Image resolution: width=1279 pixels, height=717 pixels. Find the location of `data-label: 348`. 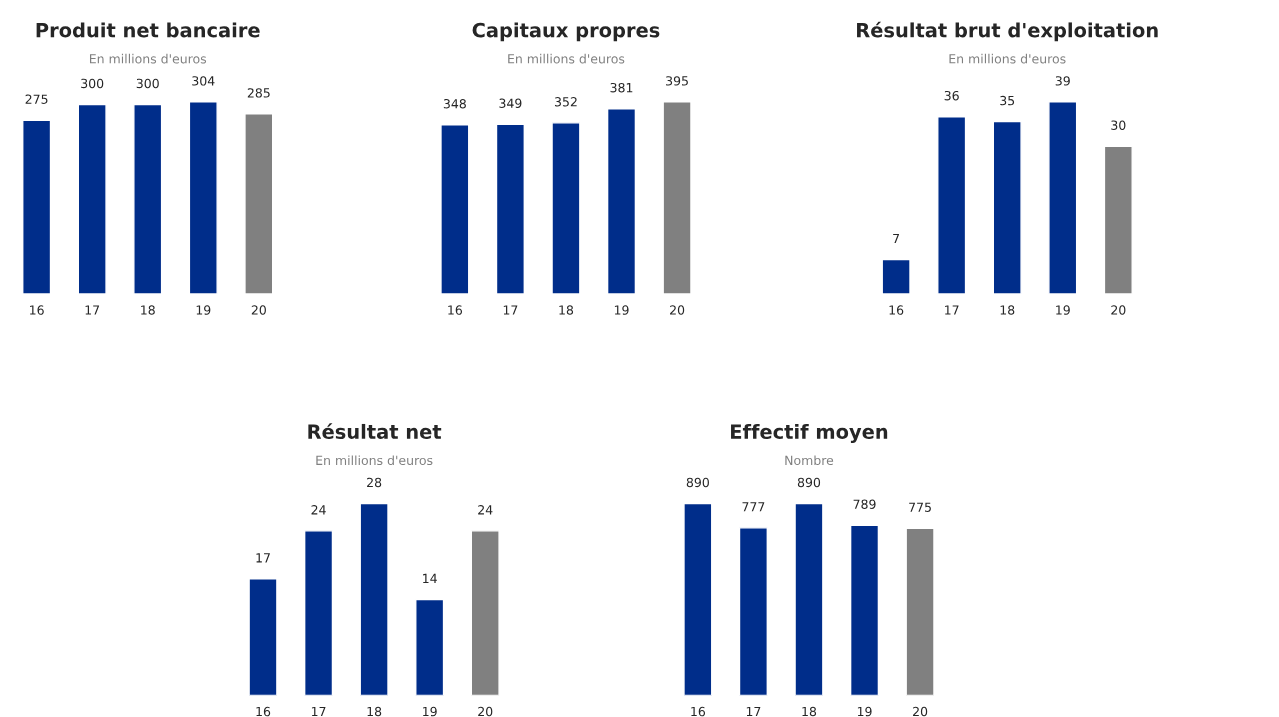

data-label: 348 is located at coordinates (454, 104).